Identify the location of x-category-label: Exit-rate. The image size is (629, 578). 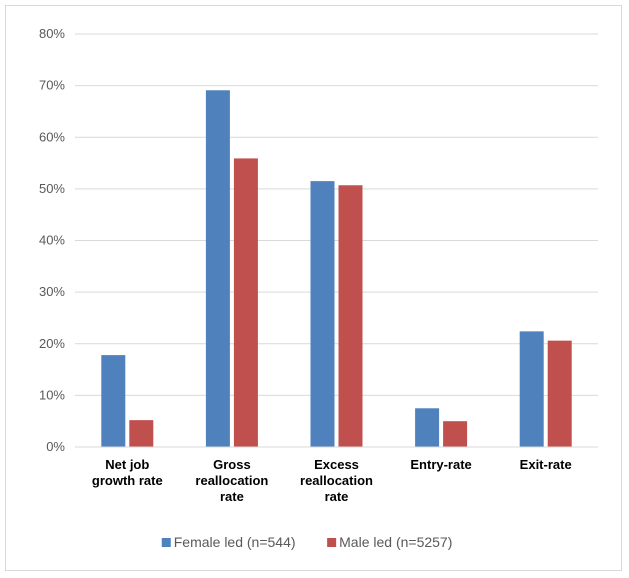
(546, 464).